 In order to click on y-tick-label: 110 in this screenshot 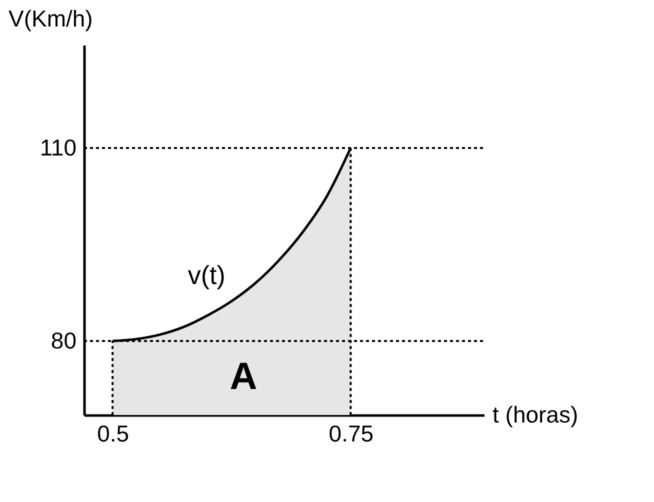, I will do `click(58, 147)`.